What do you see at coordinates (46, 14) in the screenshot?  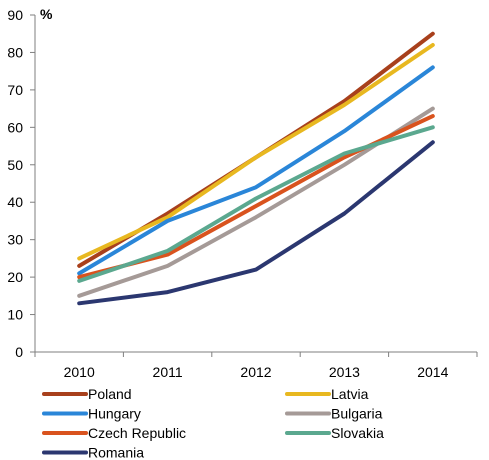 I see `y-unit-label: %` at bounding box center [46, 14].